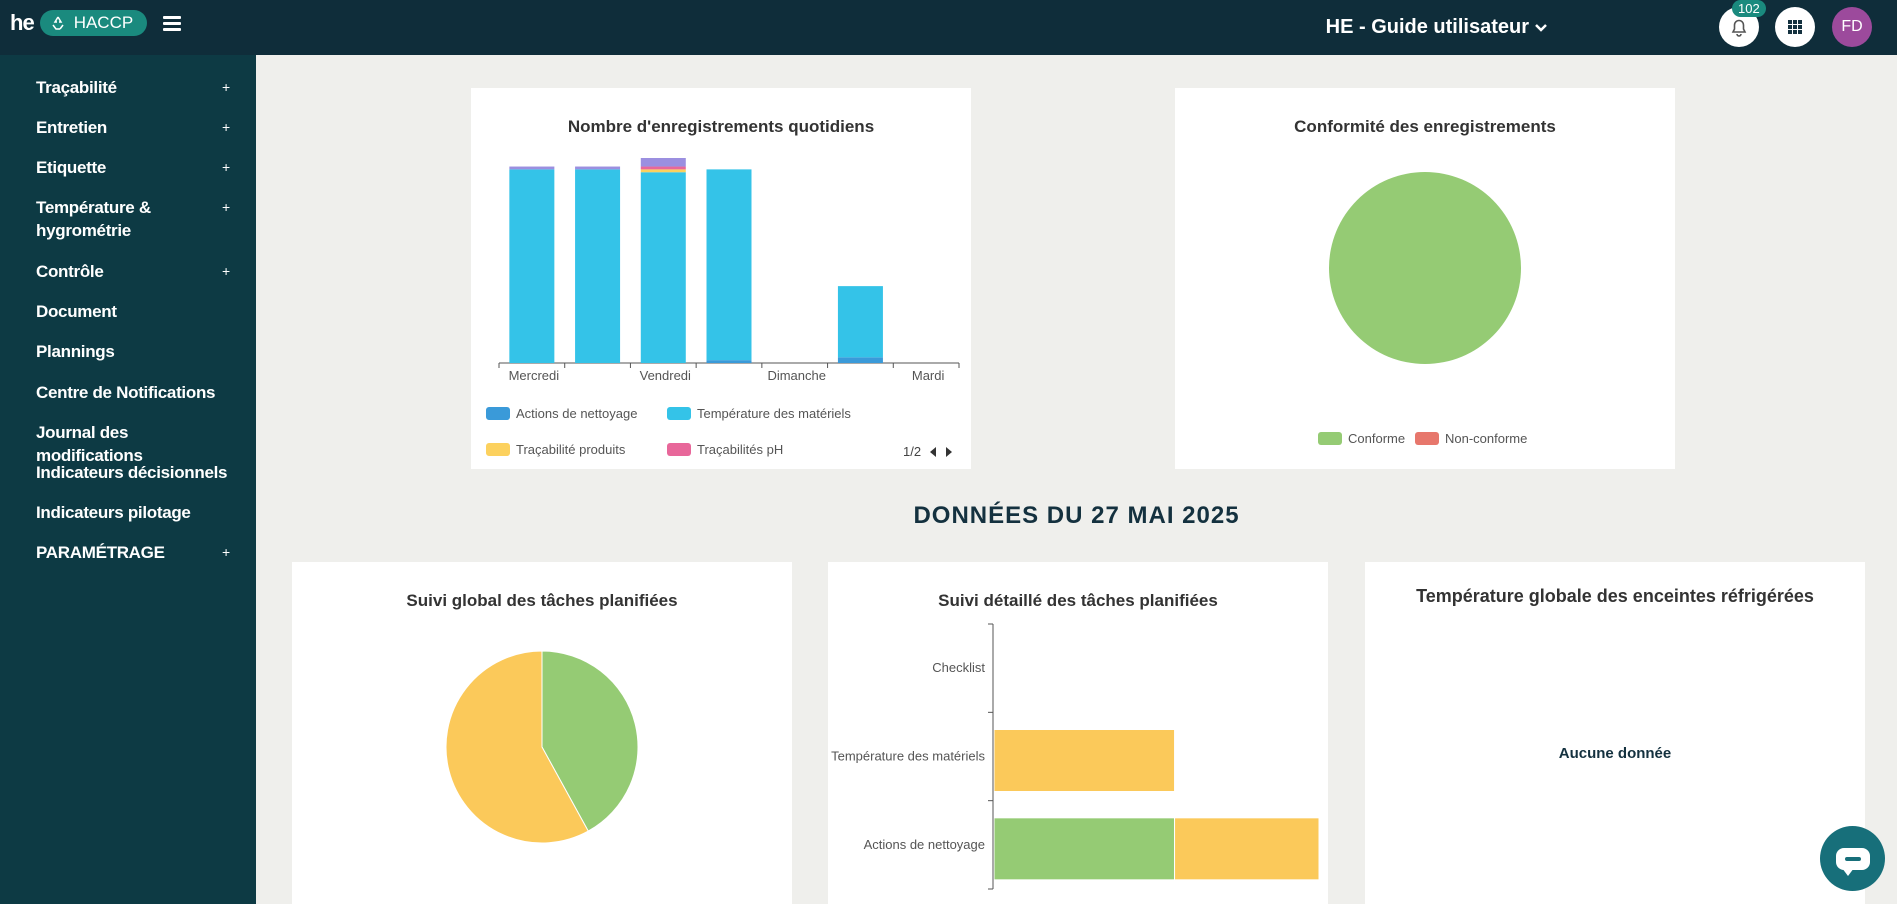  I want to click on legend-item: Conforme, so click(1361, 438).